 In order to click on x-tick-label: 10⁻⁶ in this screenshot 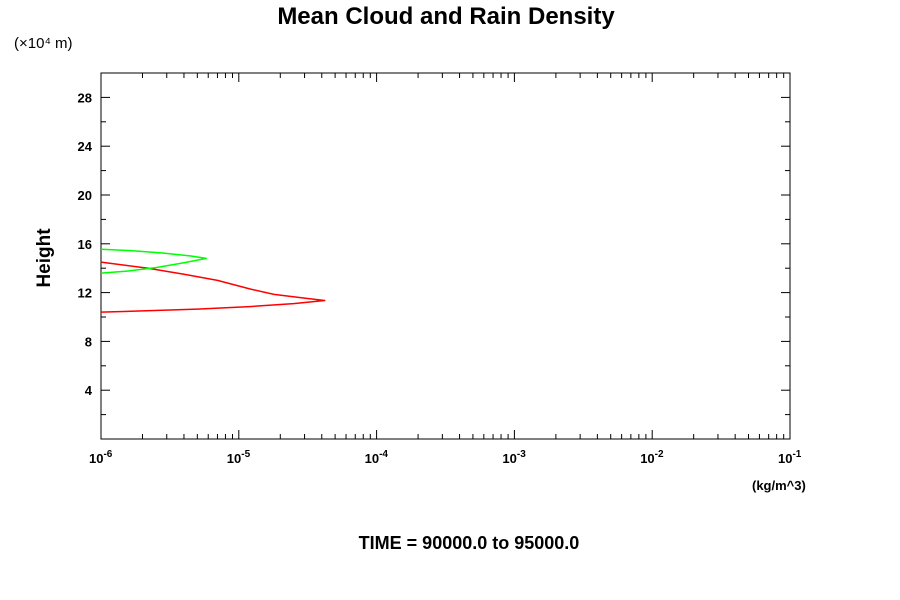, I will do `click(101, 457)`.